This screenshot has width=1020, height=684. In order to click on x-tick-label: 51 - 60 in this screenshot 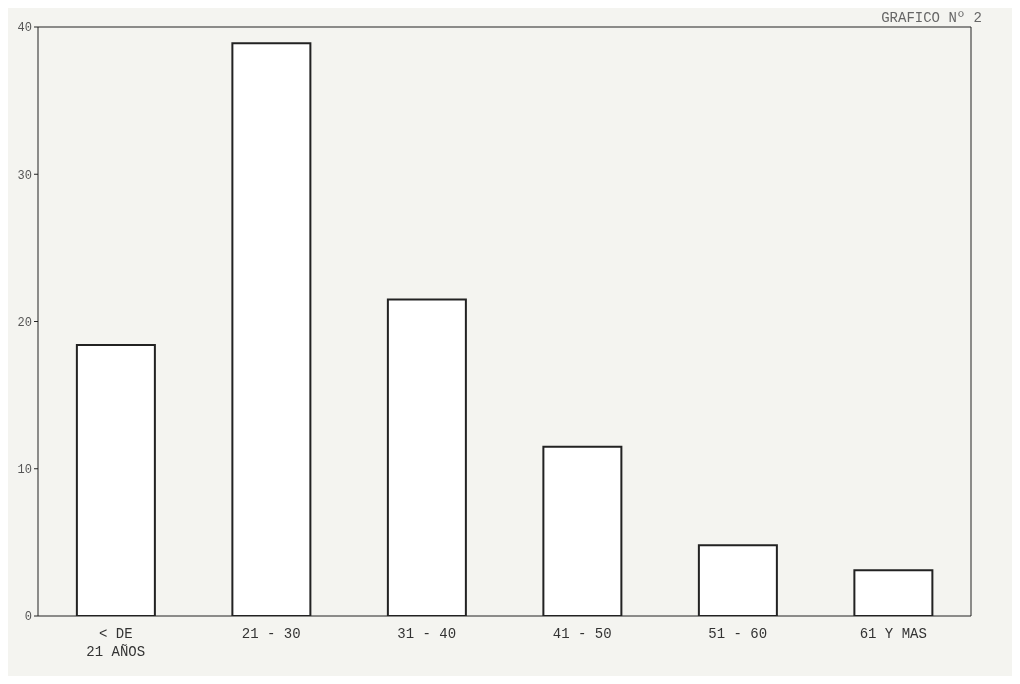, I will do `click(738, 634)`.